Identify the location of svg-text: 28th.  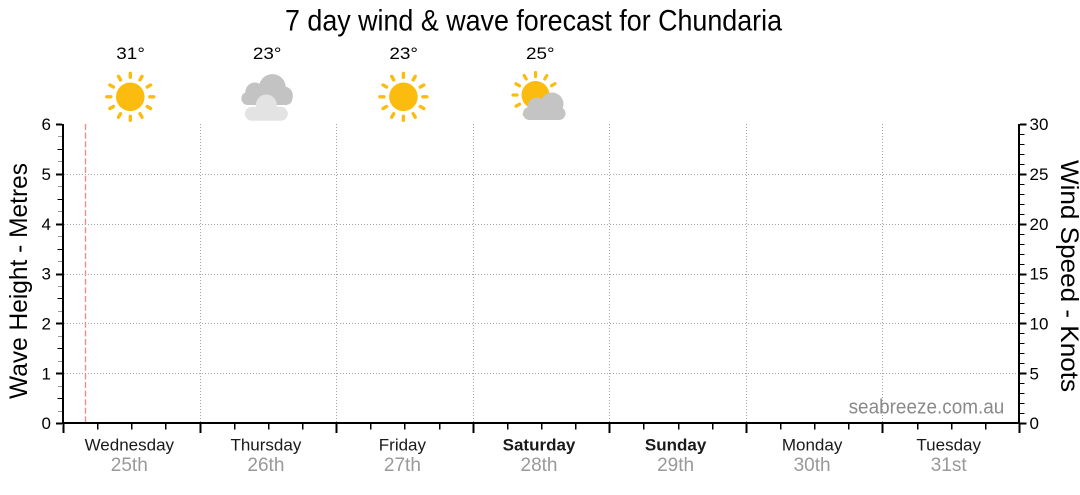
(539, 465).